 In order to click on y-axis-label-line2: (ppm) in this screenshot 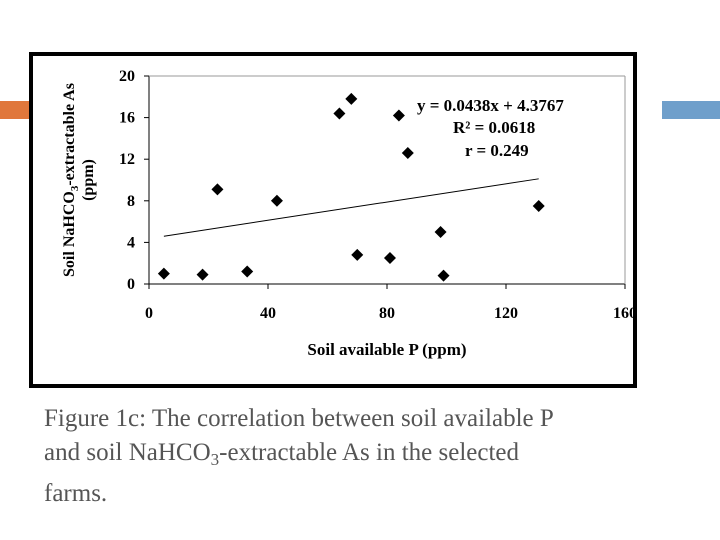, I will do `click(88, 180)`.